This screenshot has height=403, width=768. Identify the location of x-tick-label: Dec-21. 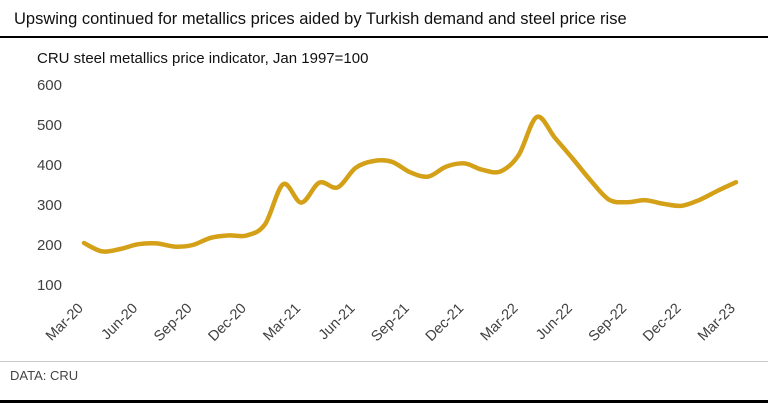
(445, 323).